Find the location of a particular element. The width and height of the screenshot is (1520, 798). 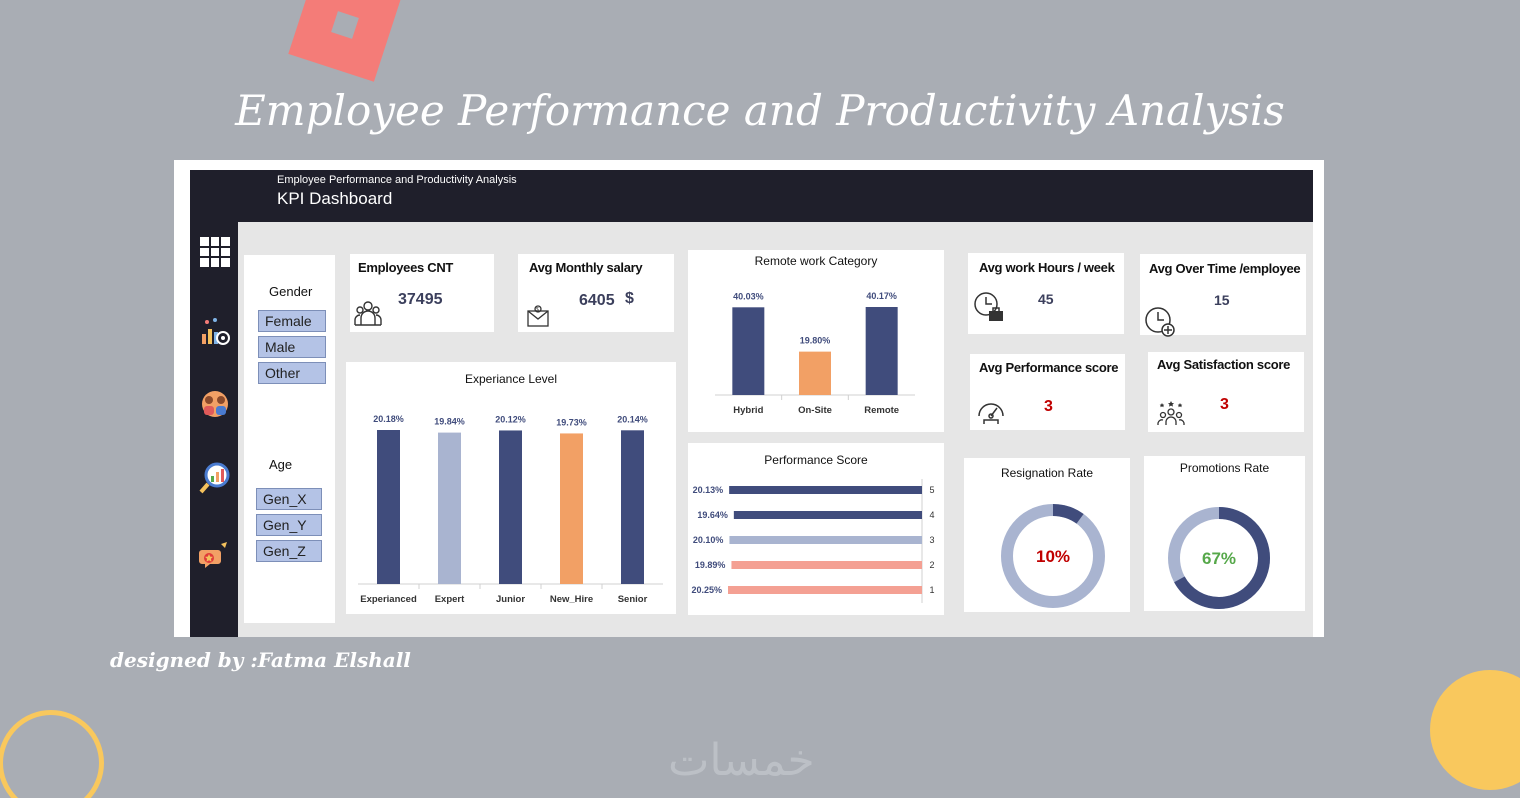

money-icon: $ is located at coordinates (538, 316).